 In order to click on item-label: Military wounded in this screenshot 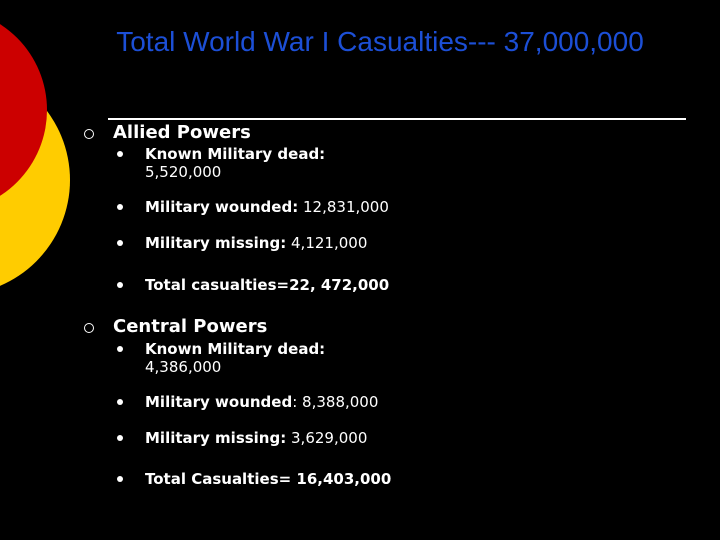, I will do `click(219, 402)`.